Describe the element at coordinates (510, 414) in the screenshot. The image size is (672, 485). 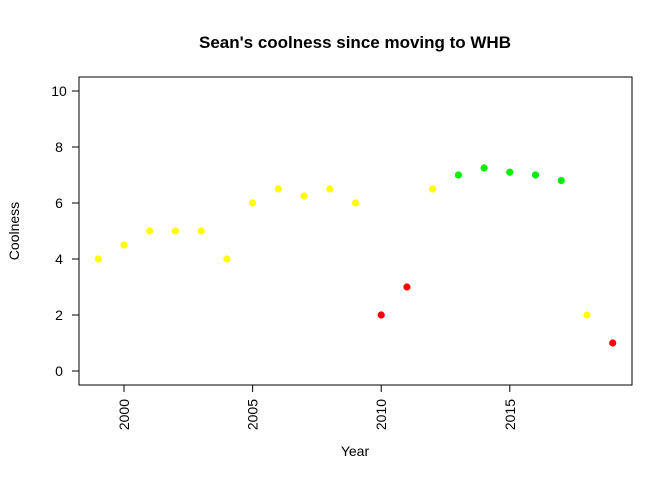
I see `x-tick-label: 2015` at that location.